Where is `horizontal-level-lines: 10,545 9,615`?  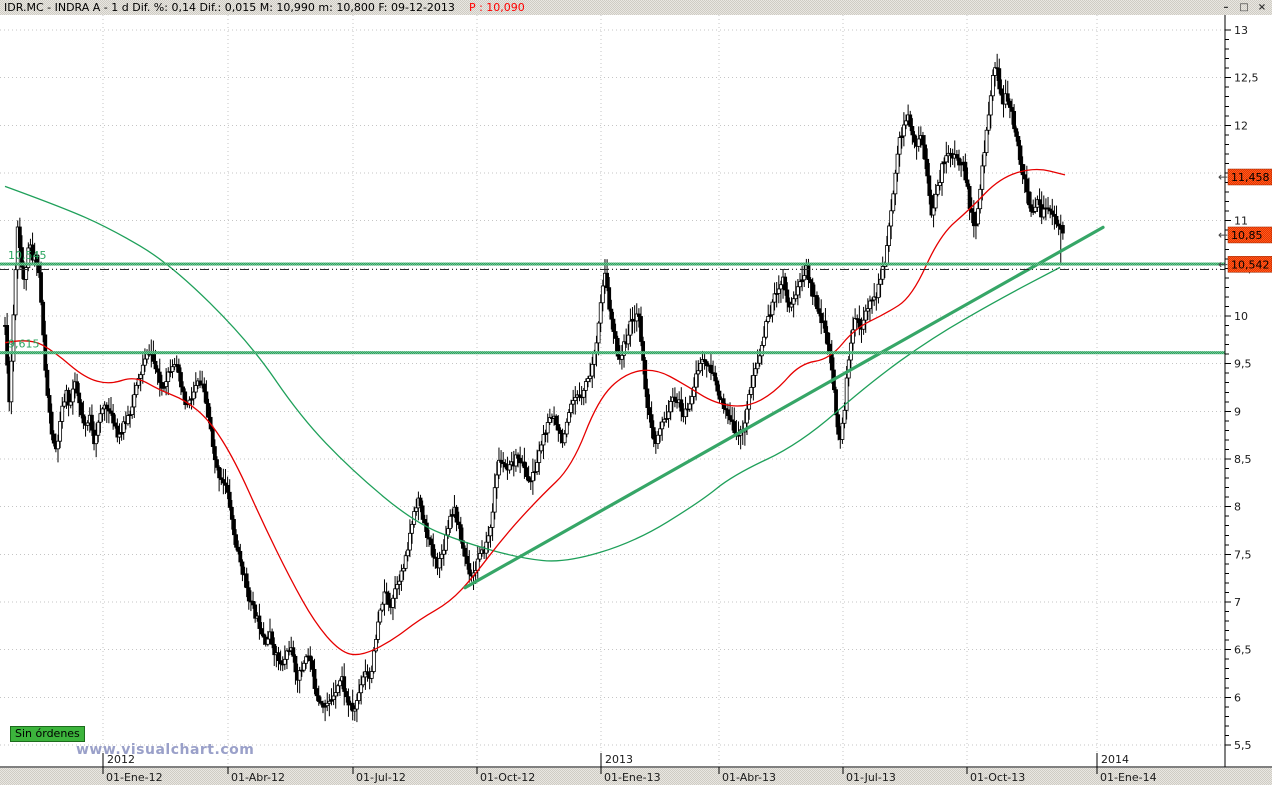 horizontal-level-lines: 10,545 9,615 is located at coordinates (612, 302).